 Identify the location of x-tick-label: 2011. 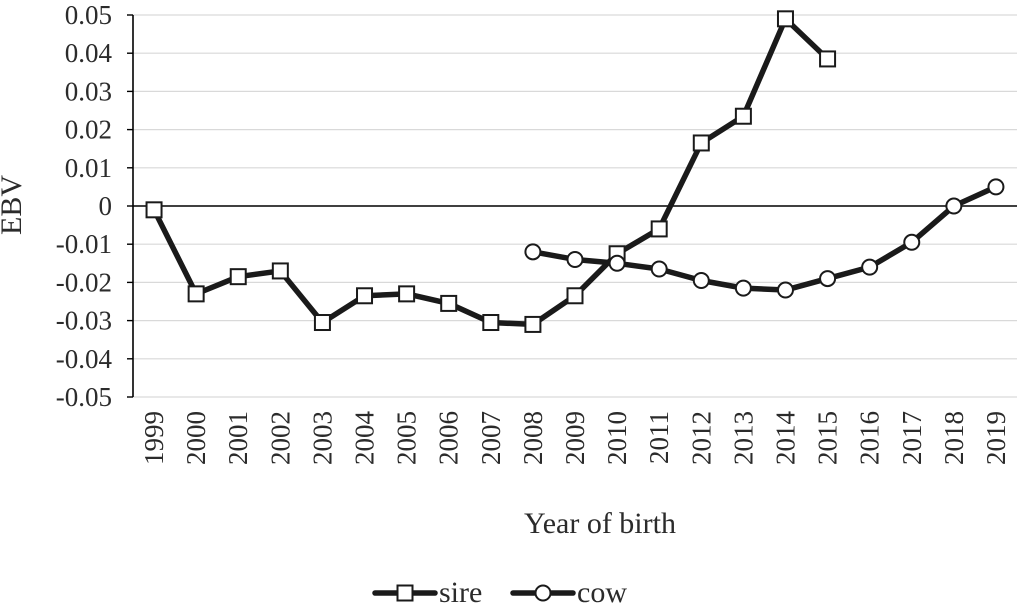
(659, 437).